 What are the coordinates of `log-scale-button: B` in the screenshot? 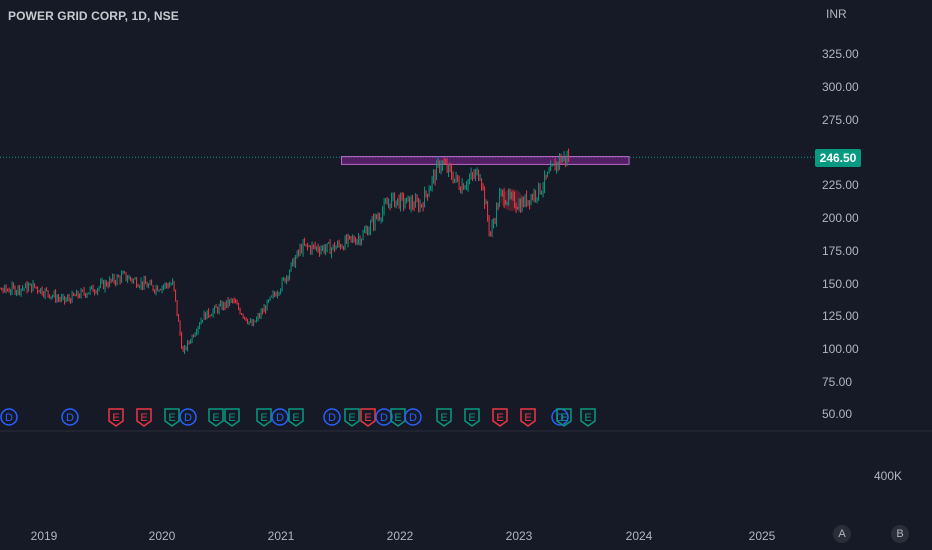 It's located at (900, 534).